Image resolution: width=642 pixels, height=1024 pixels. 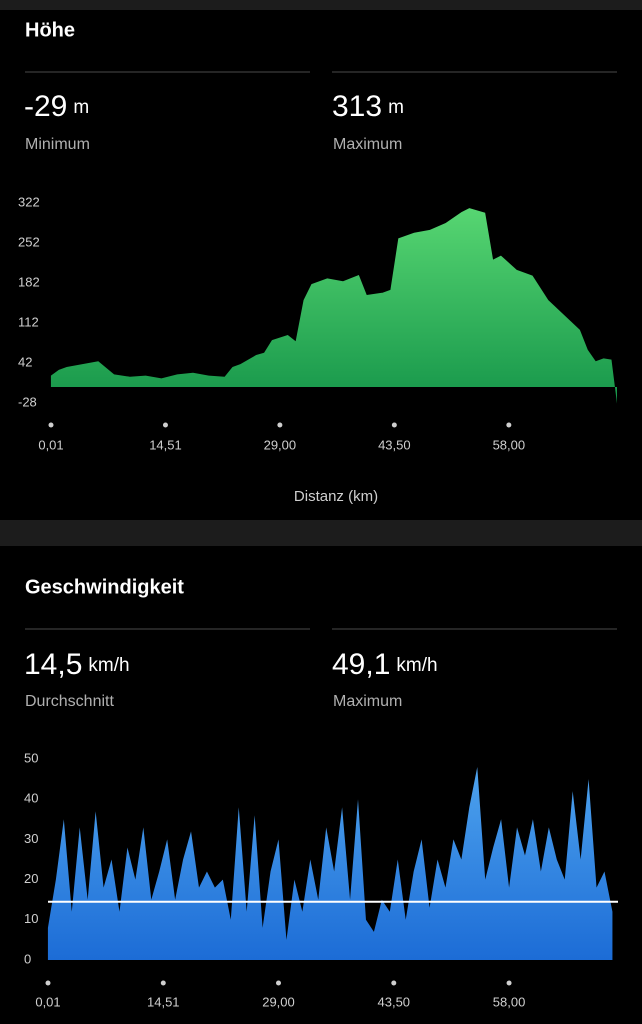 I want to click on stat-label: Durchschnitt, so click(x=69, y=701).